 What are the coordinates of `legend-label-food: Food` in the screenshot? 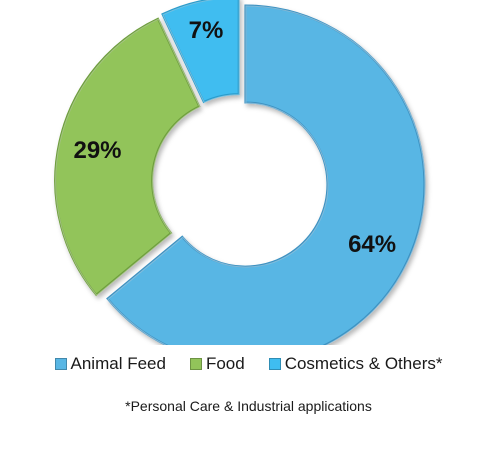 It's located at (225, 363).